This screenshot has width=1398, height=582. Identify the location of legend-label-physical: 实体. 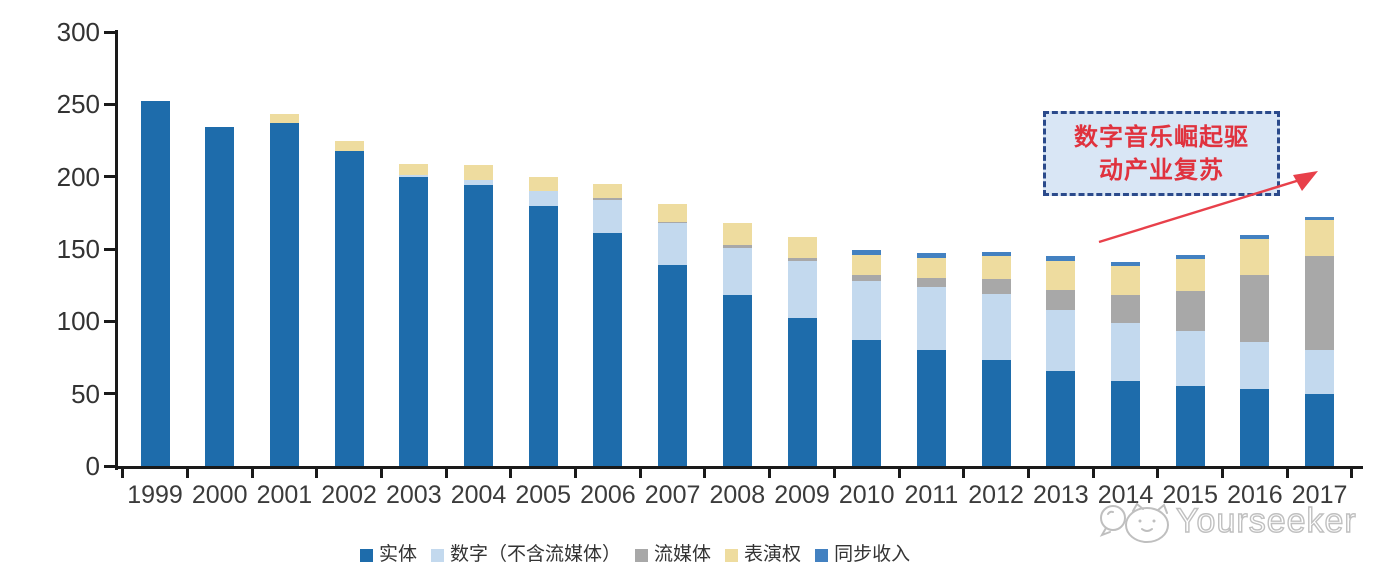
(398, 554).